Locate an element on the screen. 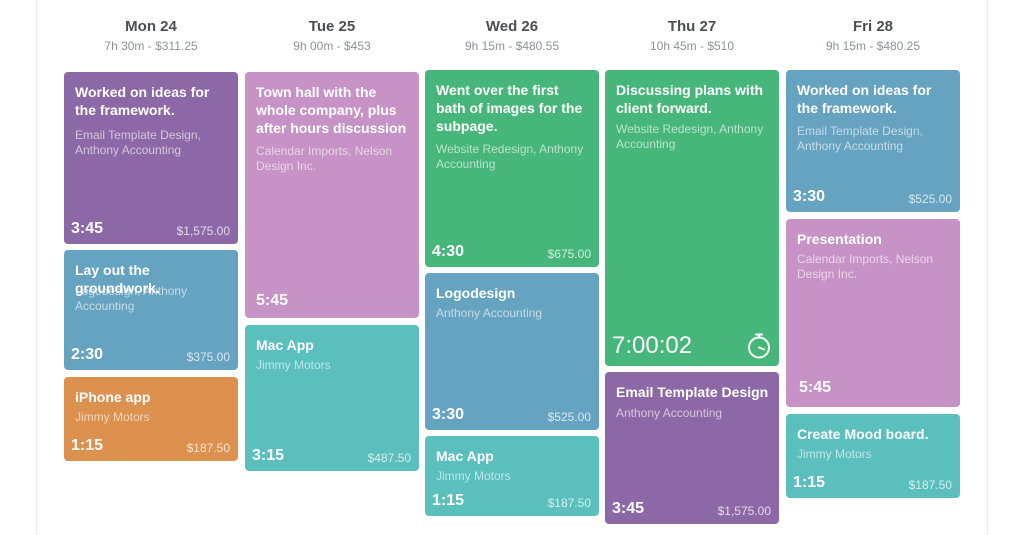  entry-duration: 2:30 is located at coordinates (87, 354).